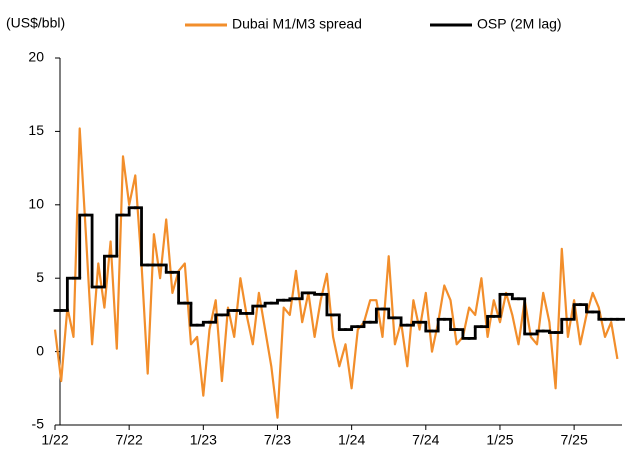 The image size is (632, 462). What do you see at coordinates (36, 57) in the screenshot?
I see `y-tick-label: 20` at bounding box center [36, 57].